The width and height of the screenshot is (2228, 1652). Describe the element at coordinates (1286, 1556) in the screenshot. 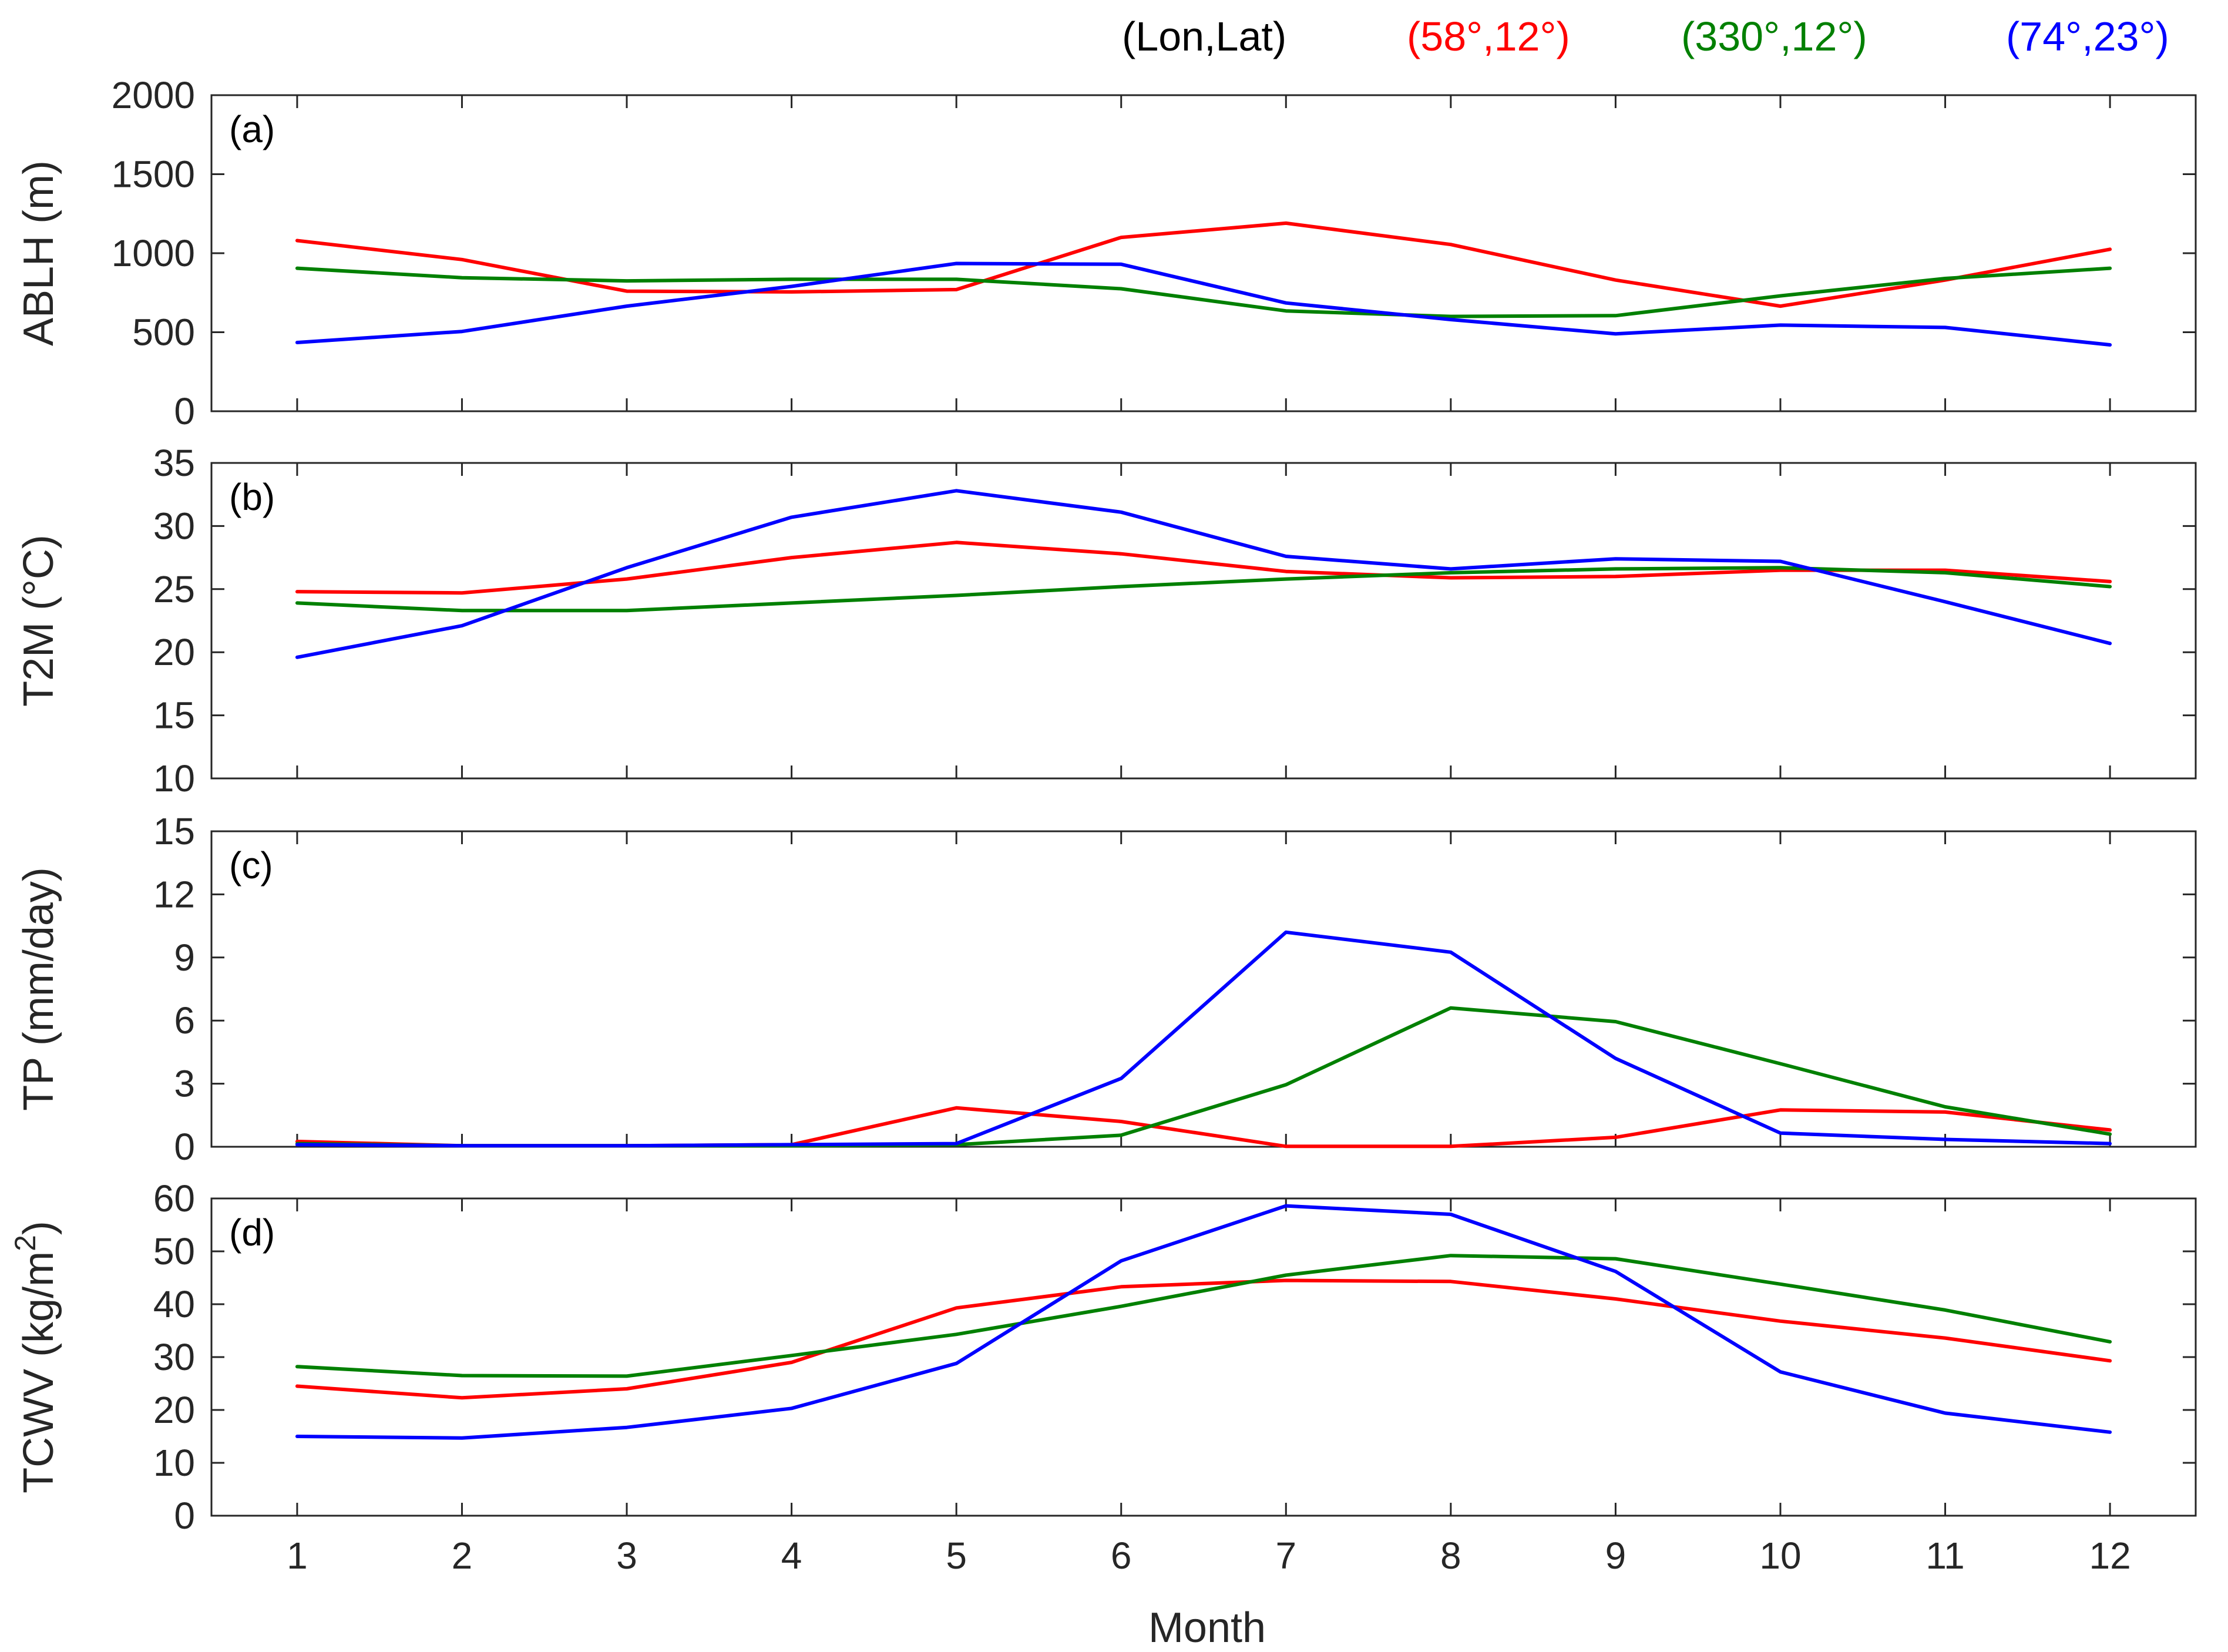

I see `x-tick-label: 7` at that location.